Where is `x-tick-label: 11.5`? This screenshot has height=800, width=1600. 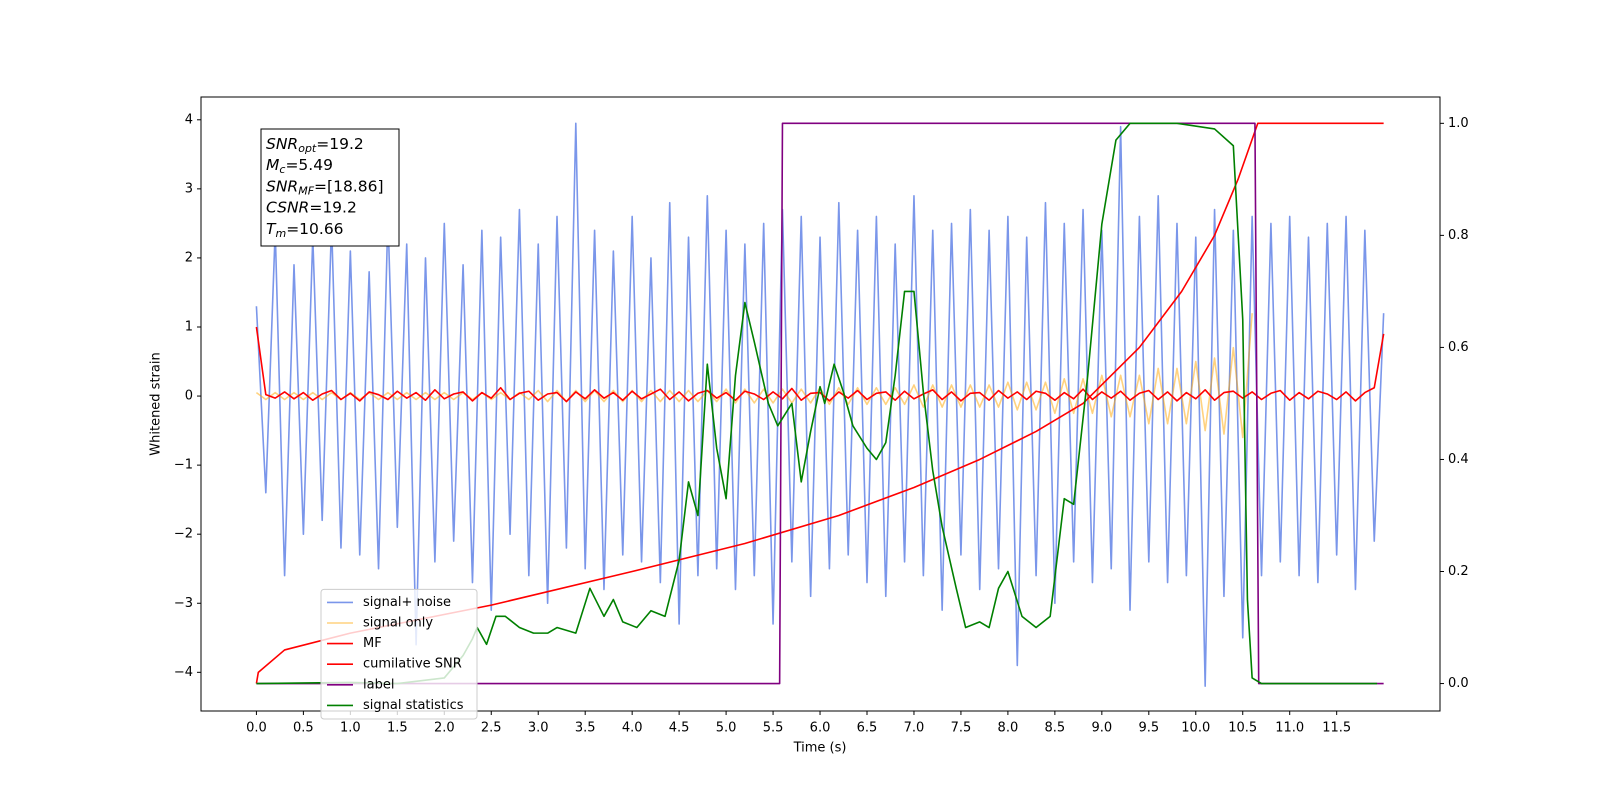
x-tick-label: 11.5 is located at coordinates (1336, 728).